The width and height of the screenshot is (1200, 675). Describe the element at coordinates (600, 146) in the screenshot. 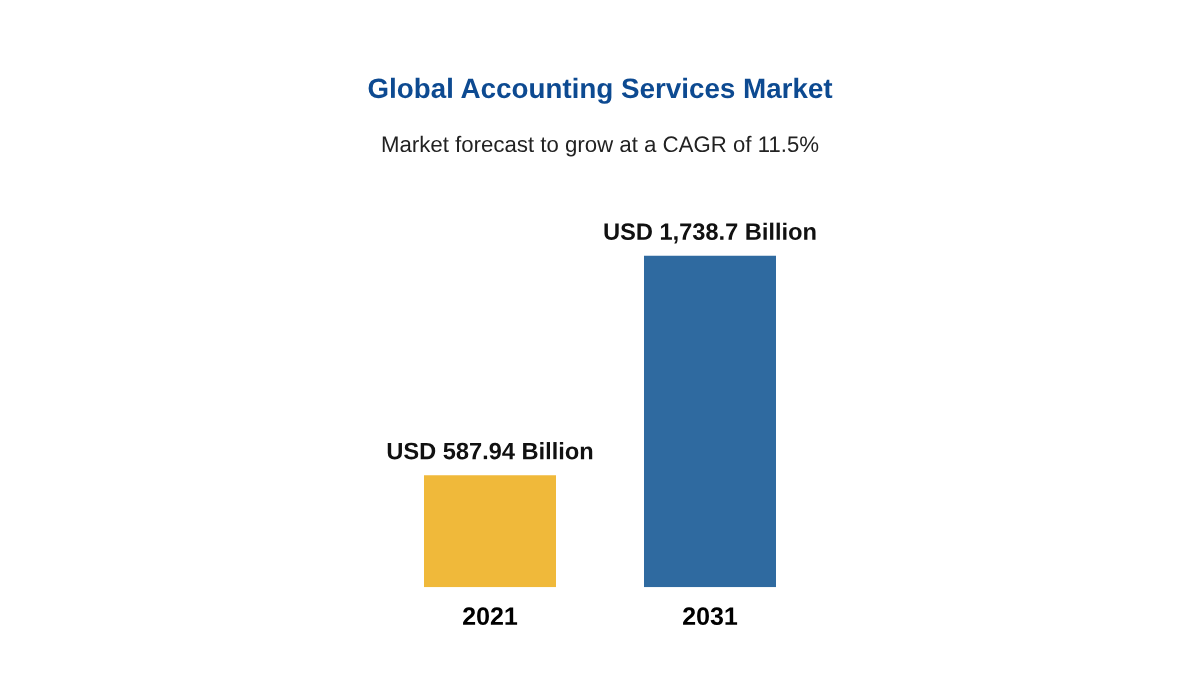

I see `chart-subtitle: Market forecast to grow at a CAGR of 11.5%` at that location.